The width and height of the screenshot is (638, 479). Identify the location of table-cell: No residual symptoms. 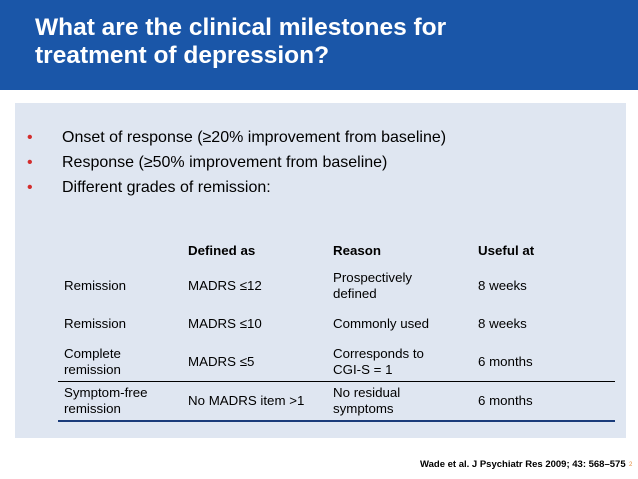
(399, 401).